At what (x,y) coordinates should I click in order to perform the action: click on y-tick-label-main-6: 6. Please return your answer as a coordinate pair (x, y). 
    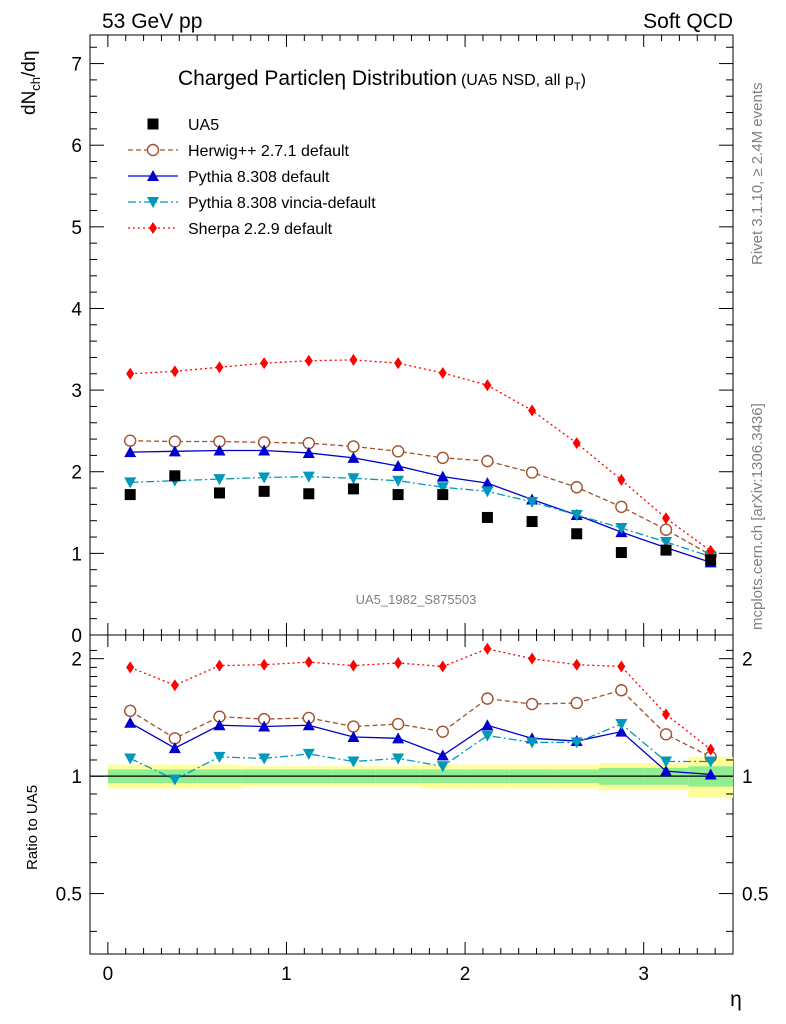
    Looking at the image, I should click on (76, 146).